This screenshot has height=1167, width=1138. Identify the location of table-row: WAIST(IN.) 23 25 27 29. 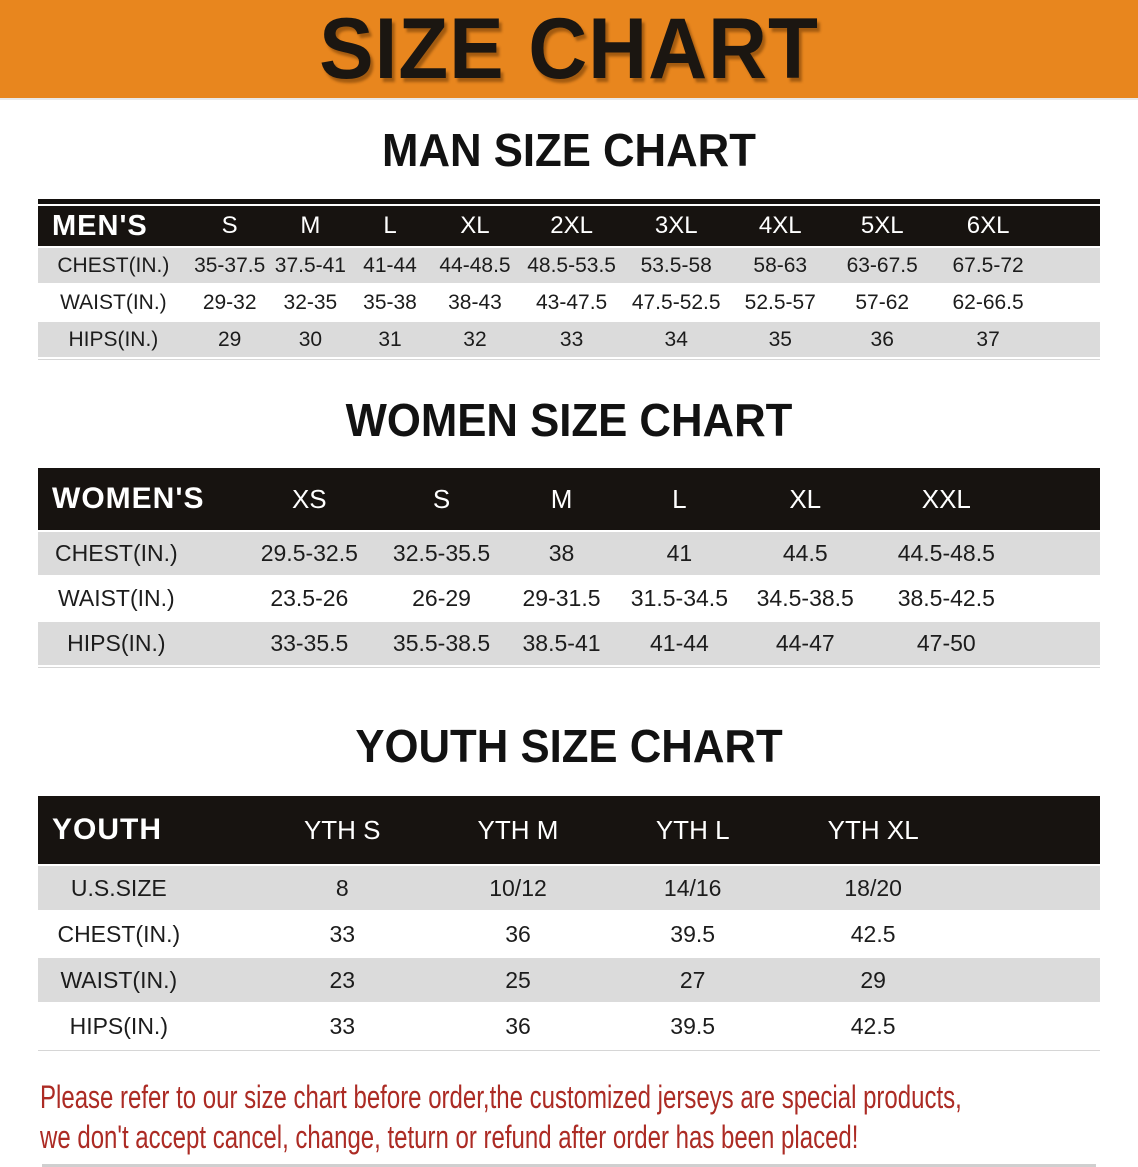
(569, 980).